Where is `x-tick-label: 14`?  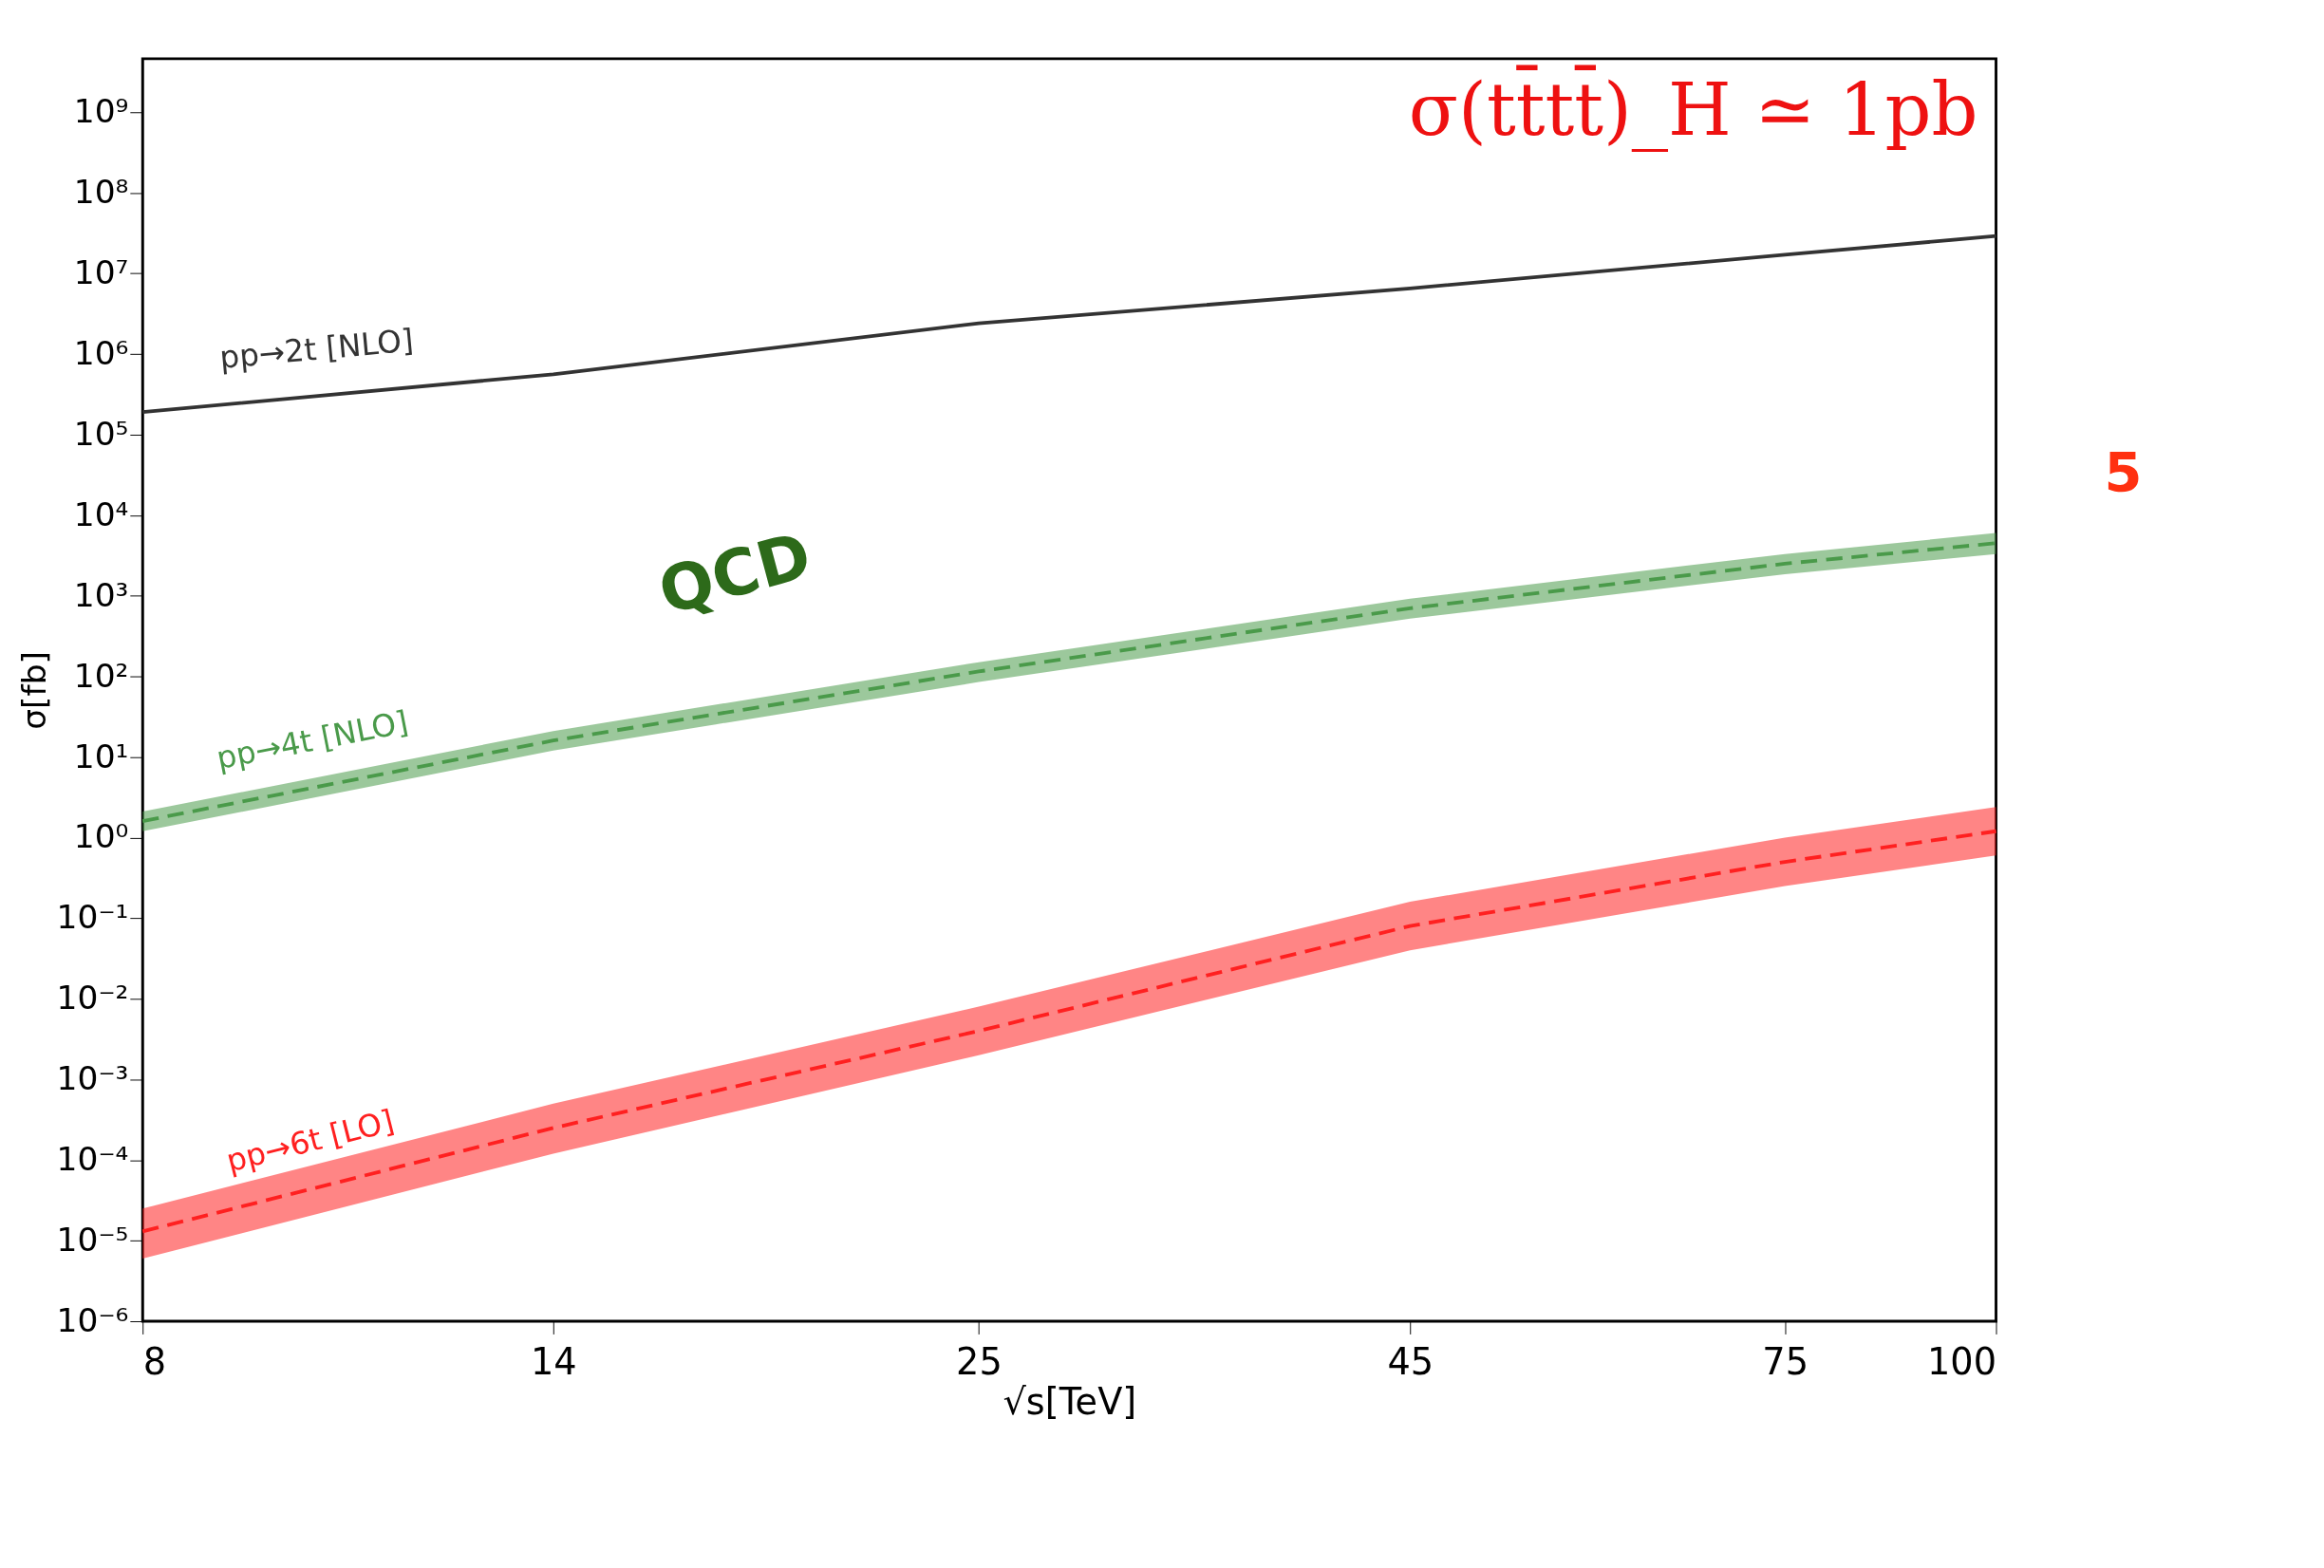
x-tick-label: 14 is located at coordinates (553, 1362).